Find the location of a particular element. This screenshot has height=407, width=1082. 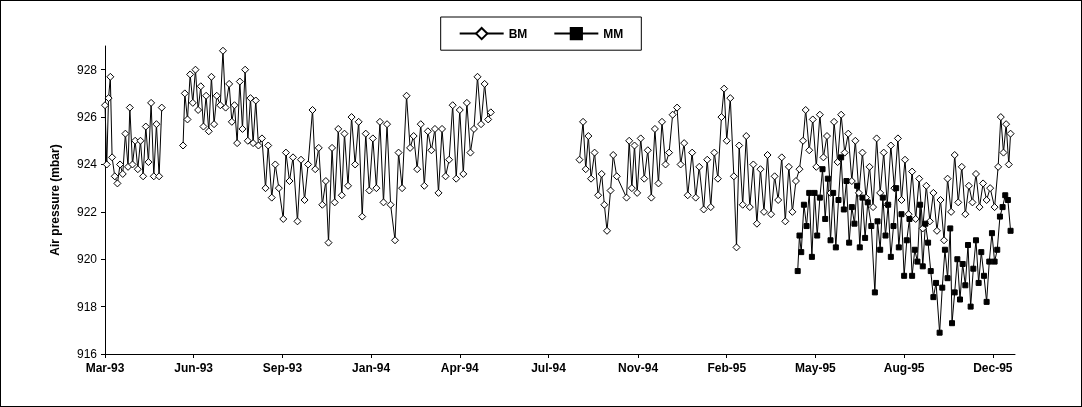

y-tick-label: 920 is located at coordinates (87, 259).